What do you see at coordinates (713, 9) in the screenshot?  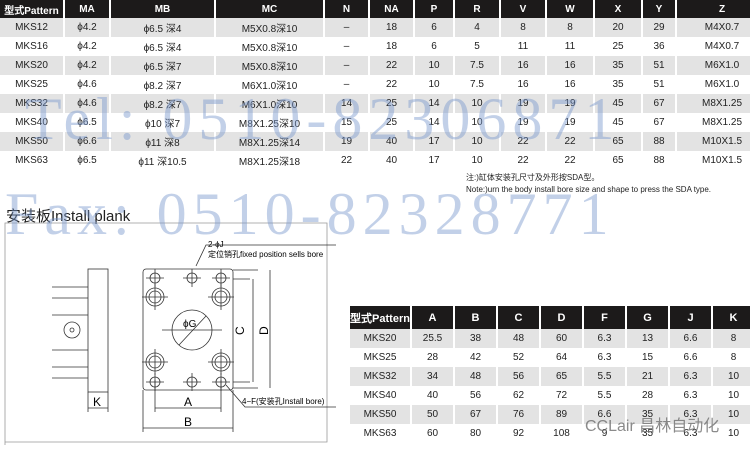 I see `column-header: Z` at bounding box center [713, 9].